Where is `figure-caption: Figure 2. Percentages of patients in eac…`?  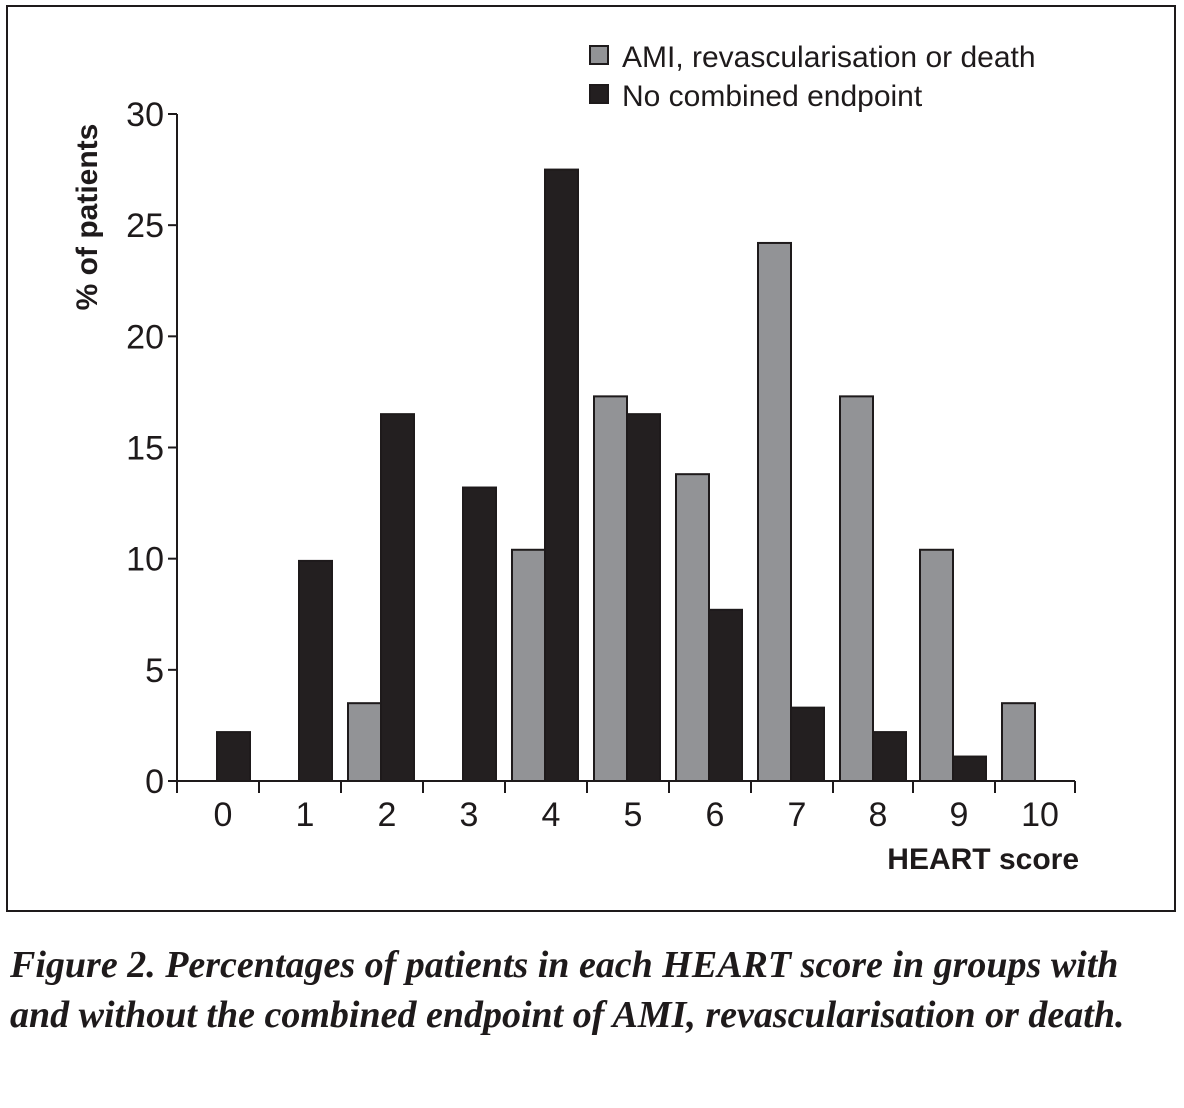
figure-caption: Figure 2. Percentages of patients in eac… is located at coordinates (567, 990).